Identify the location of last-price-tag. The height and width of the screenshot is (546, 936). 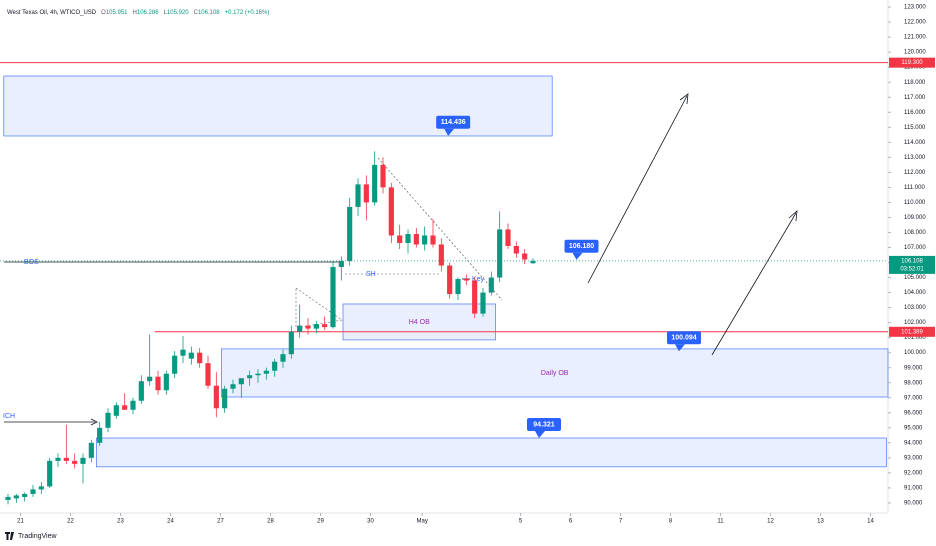
(912, 264).